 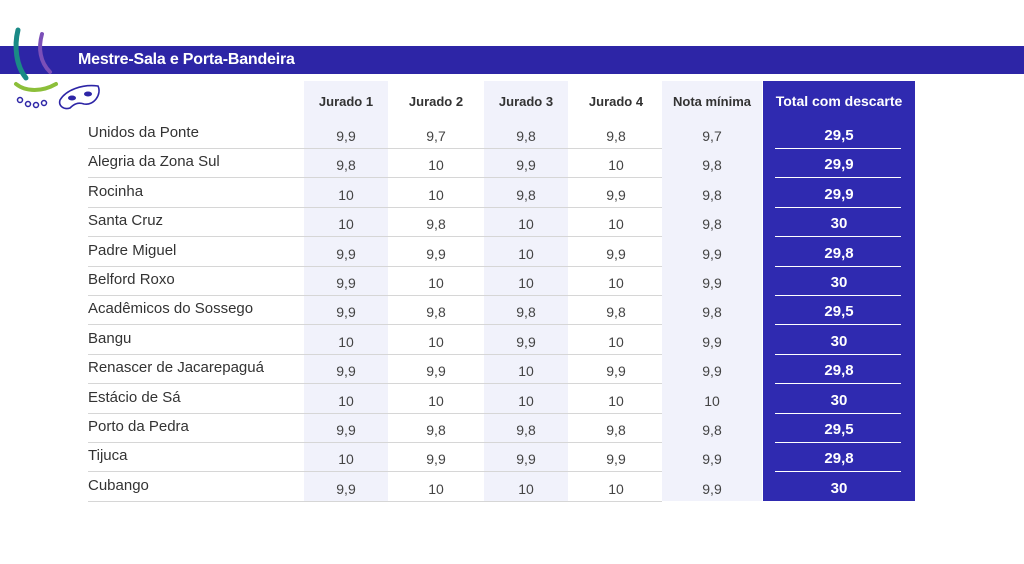 I want to click on school-name: Padre Miguel, so click(x=132, y=250).